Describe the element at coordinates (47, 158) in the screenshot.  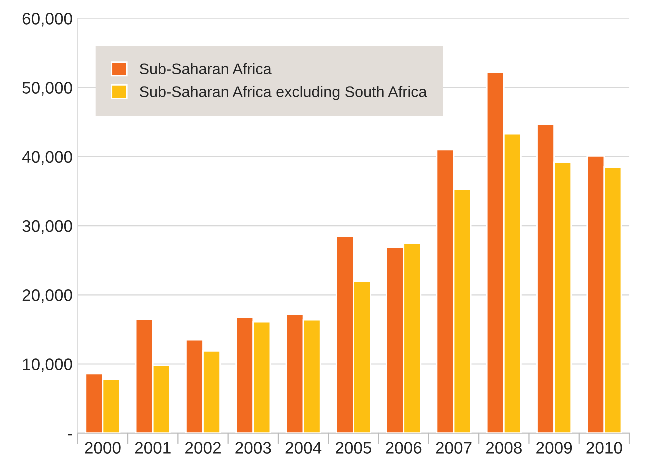
I see `y-tick-label: 40,000` at that location.